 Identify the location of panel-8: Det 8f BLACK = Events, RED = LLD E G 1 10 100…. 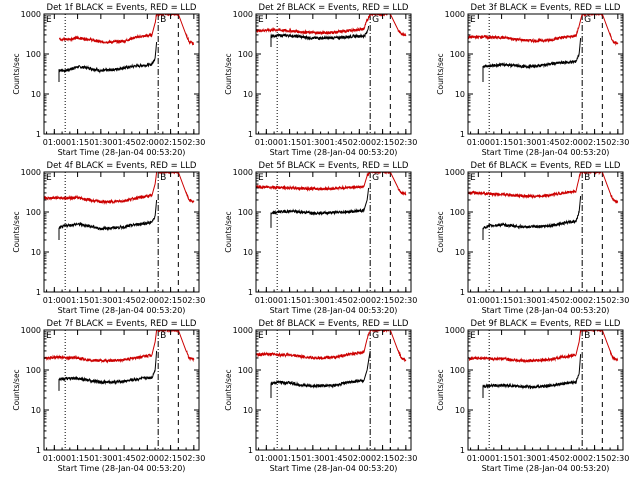
(320, 396).